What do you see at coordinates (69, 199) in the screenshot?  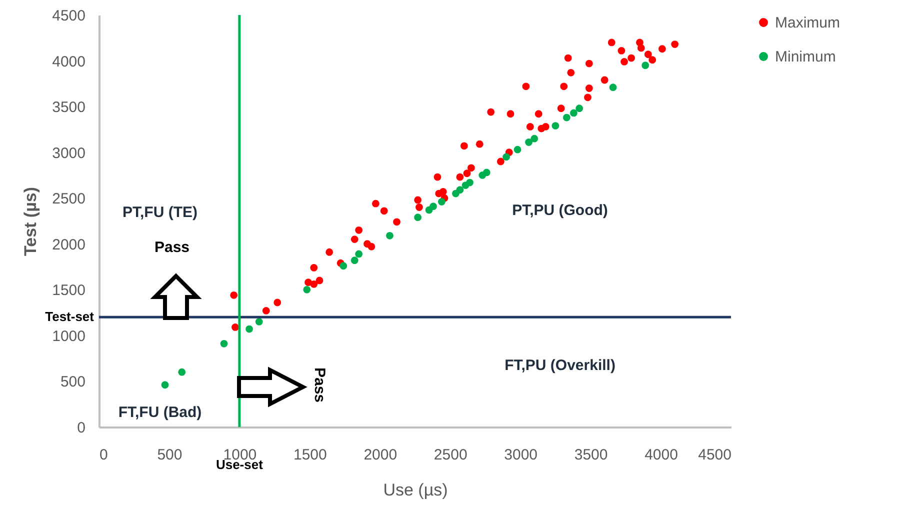 I see `y-tick-label: 2500` at bounding box center [69, 199].